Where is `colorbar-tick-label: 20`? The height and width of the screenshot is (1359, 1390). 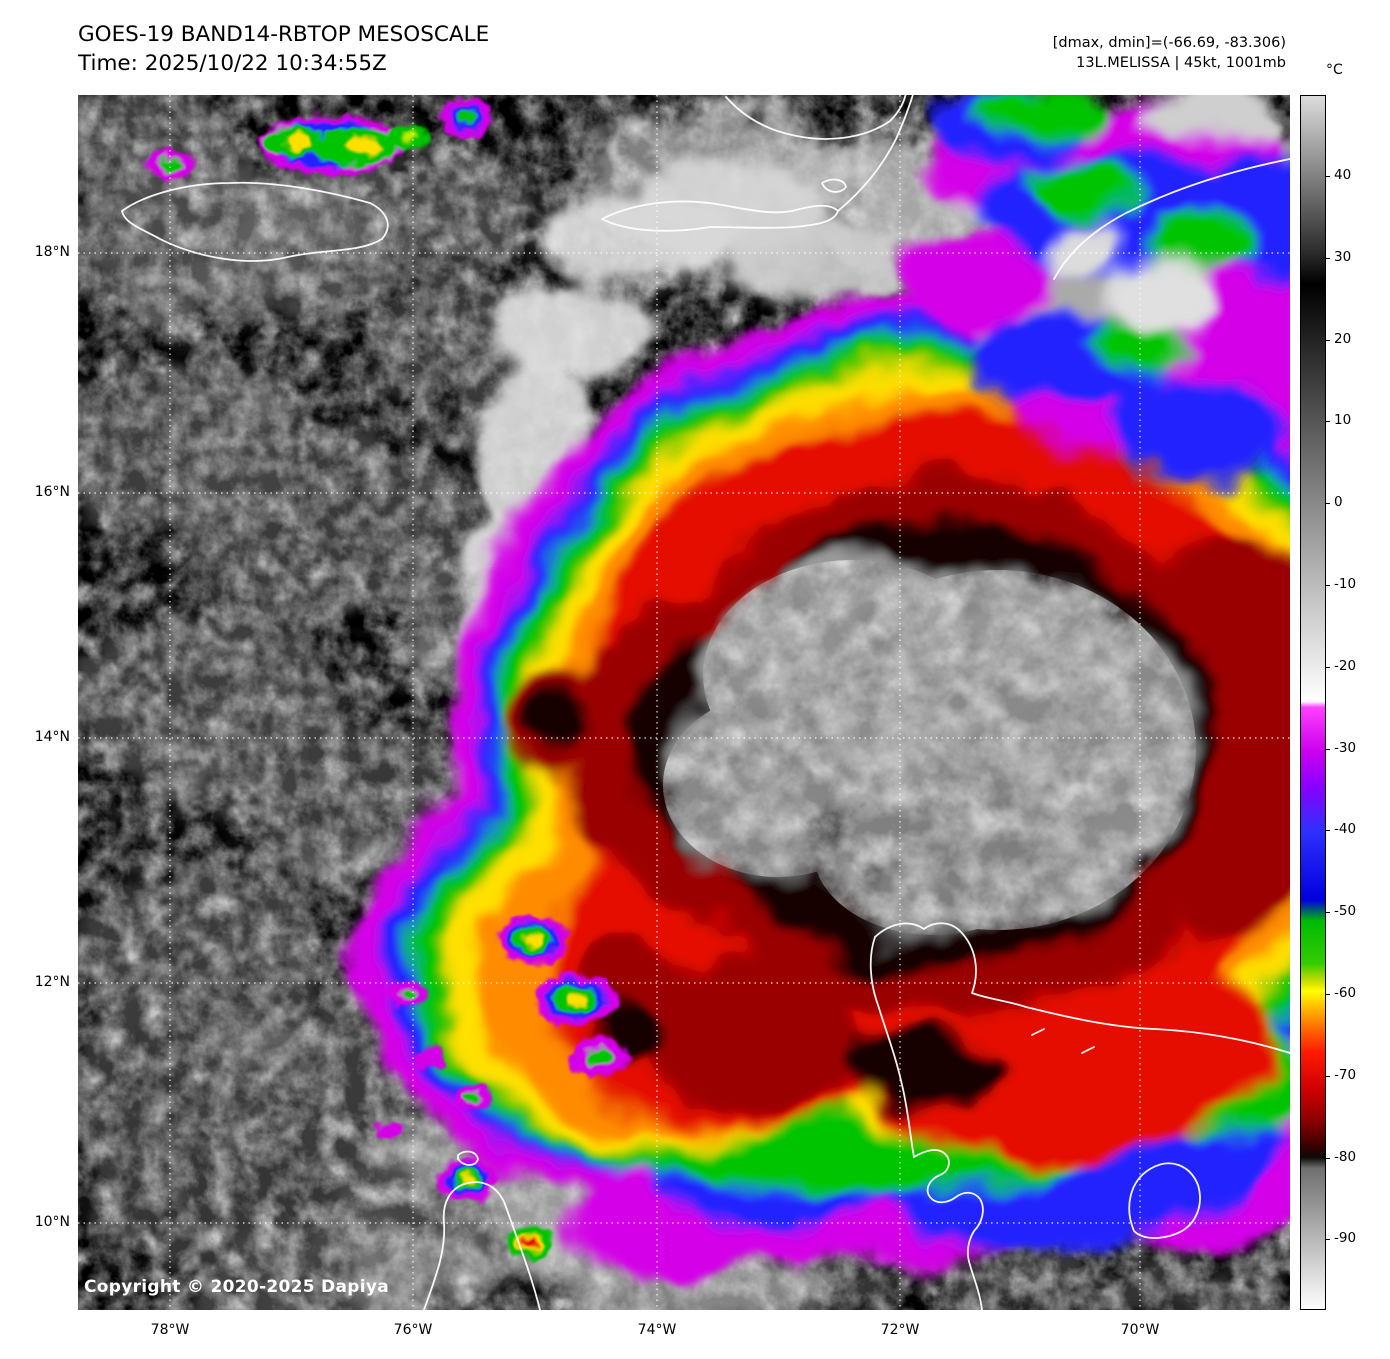
colorbar-tick-label: 20 is located at coordinates (1343, 338).